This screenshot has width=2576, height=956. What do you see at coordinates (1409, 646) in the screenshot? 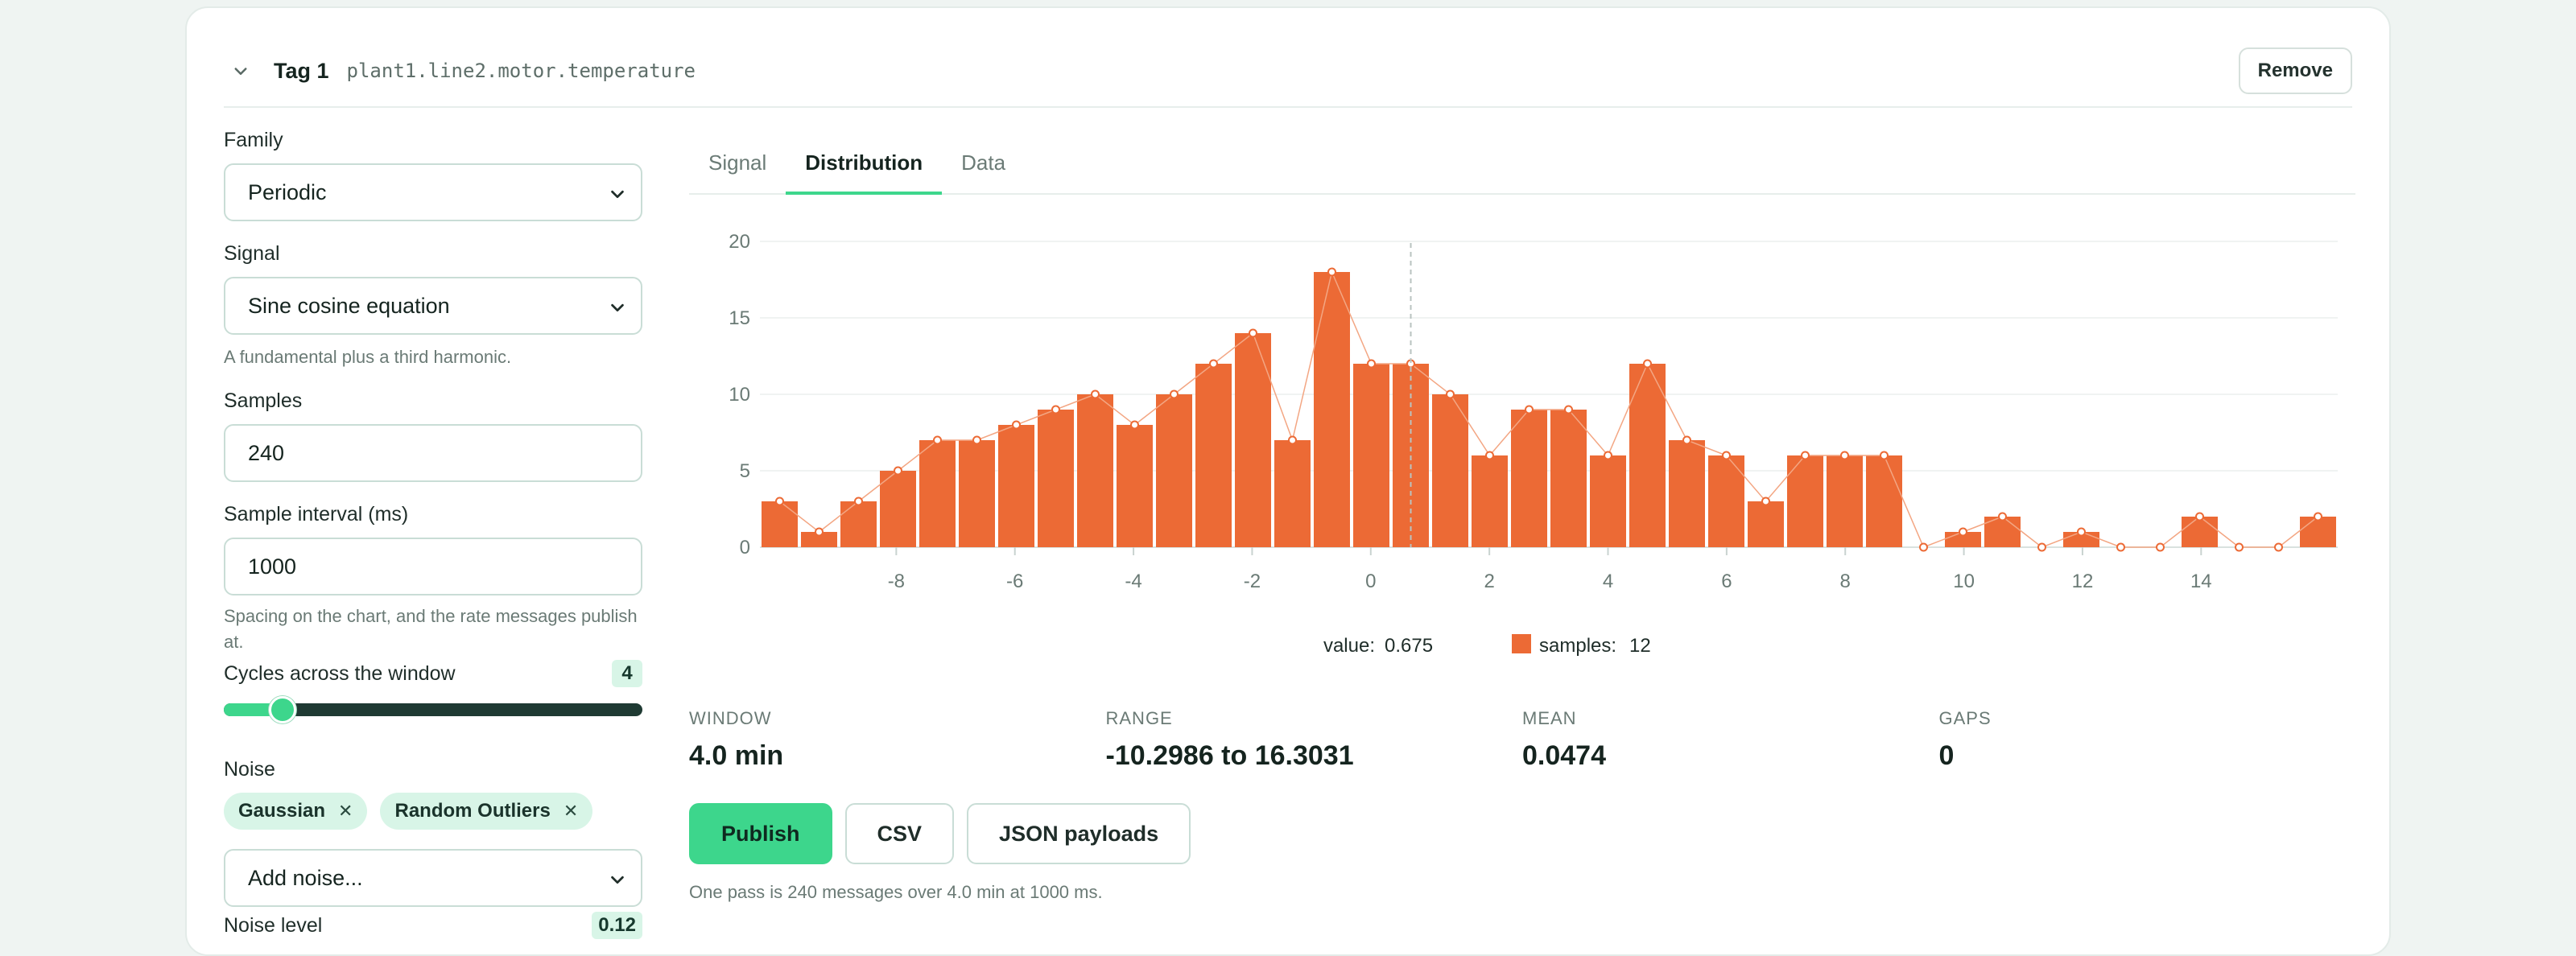
I see `hover-value: 0.675` at bounding box center [1409, 646].